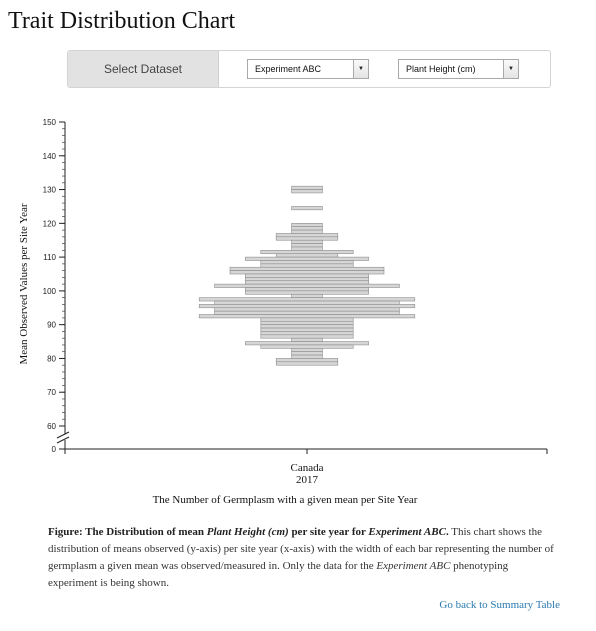 Image resolution: width=596 pixels, height=631 pixels. What do you see at coordinates (307, 468) in the screenshot?
I see `x-category-site: Canada` at bounding box center [307, 468].